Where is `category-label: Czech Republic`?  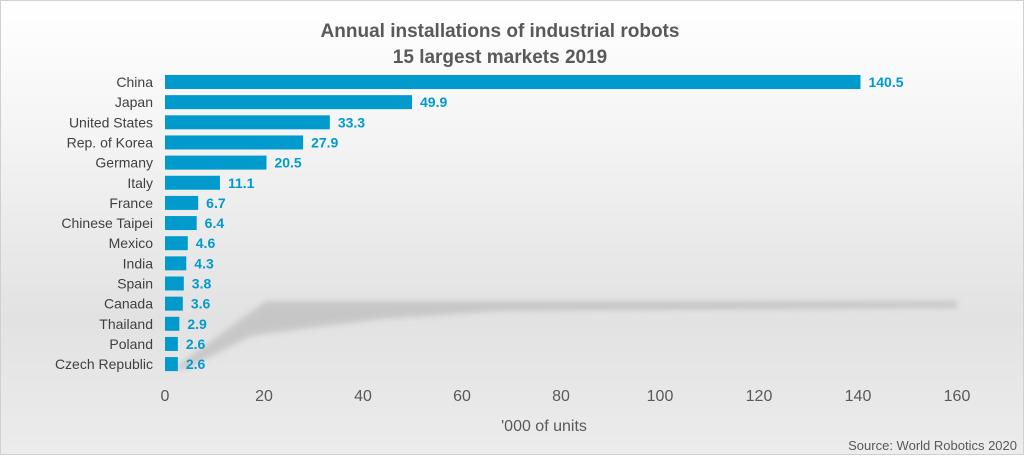
category-label: Czech Republic is located at coordinates (104, 364).